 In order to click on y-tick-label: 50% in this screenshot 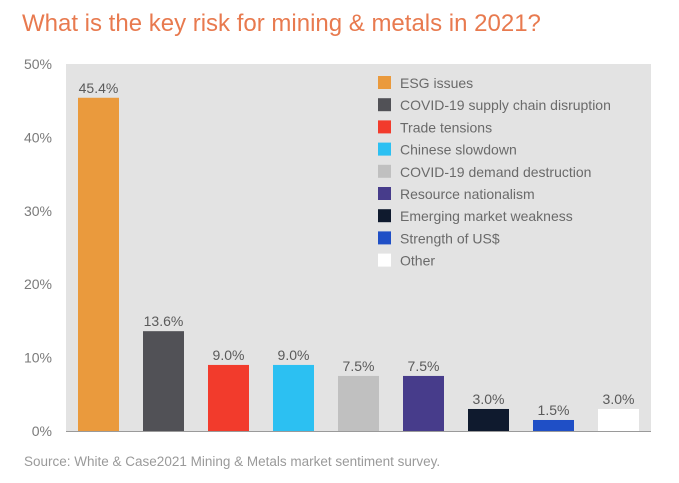, I will do `click(38, 64)`.